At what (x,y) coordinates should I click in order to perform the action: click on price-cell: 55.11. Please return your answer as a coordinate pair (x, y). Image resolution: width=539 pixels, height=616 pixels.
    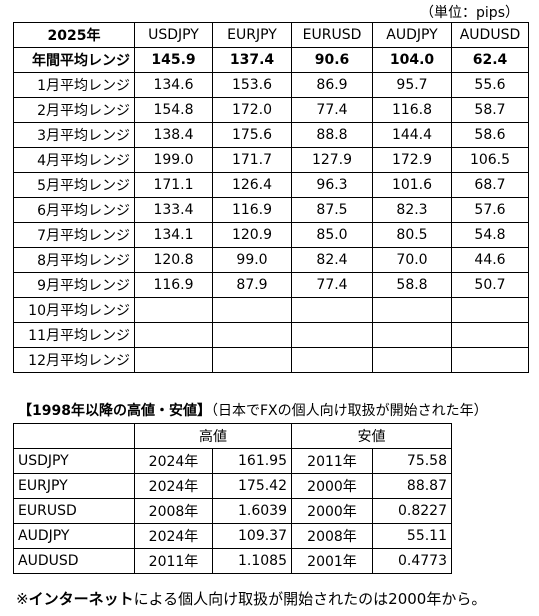
    Looking at the image, I should click on (412, 536).